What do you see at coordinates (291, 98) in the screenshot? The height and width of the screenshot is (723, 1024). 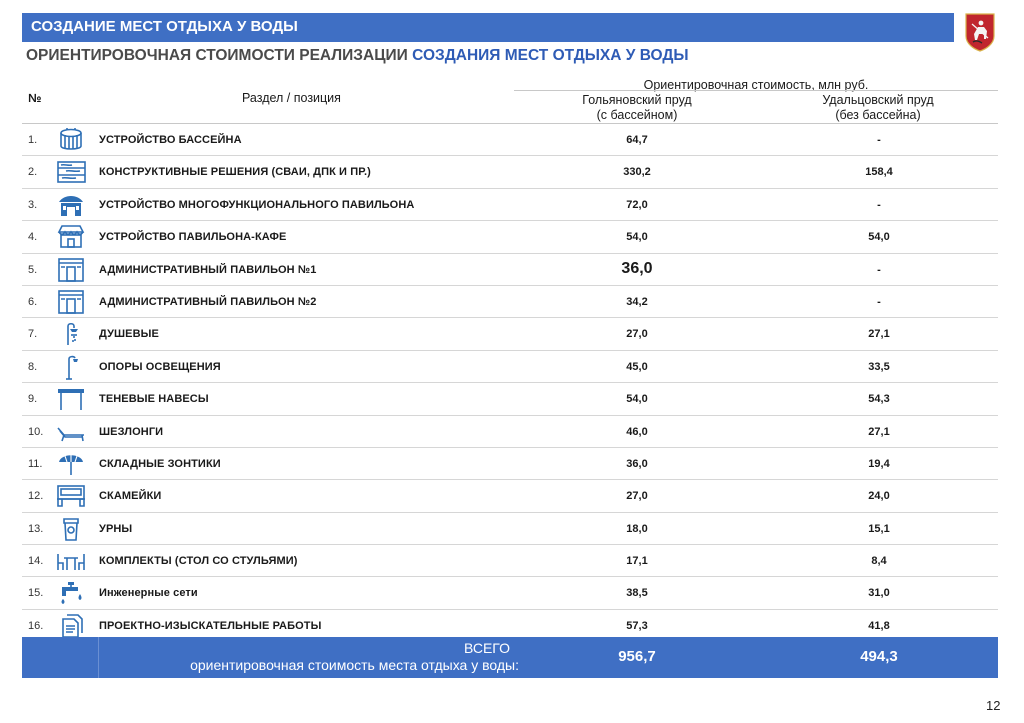 I see `header-section: Раздел / позиция` at bounding box center [291, 98].